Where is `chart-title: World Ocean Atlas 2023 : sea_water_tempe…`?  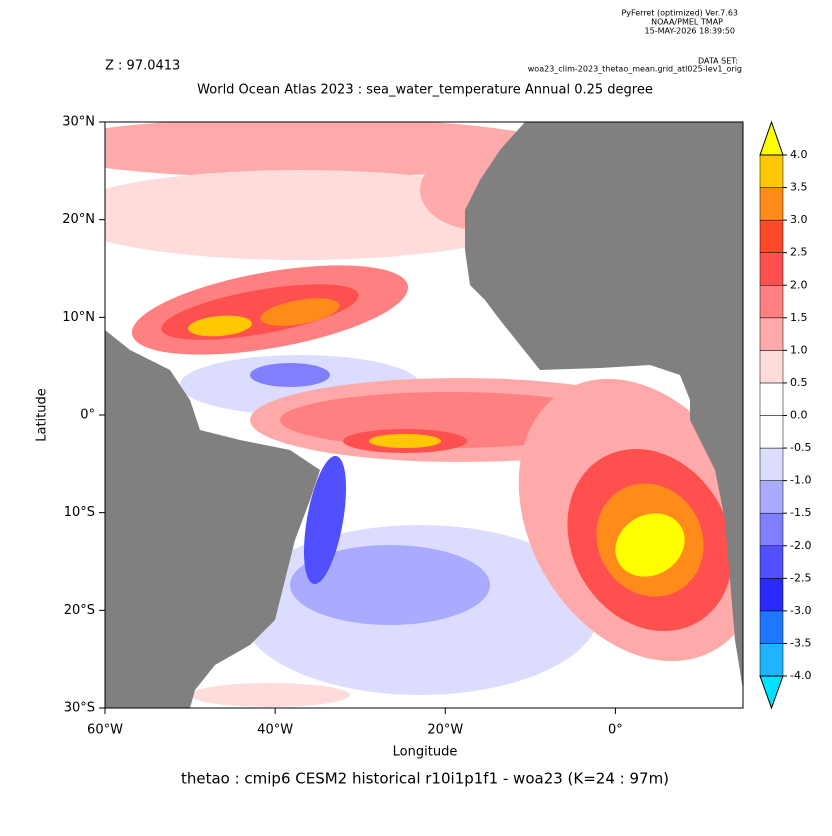
chart-title: World Ocean Atlas 2023 : sea_water_tempe… is located at coordinates (425, 90).